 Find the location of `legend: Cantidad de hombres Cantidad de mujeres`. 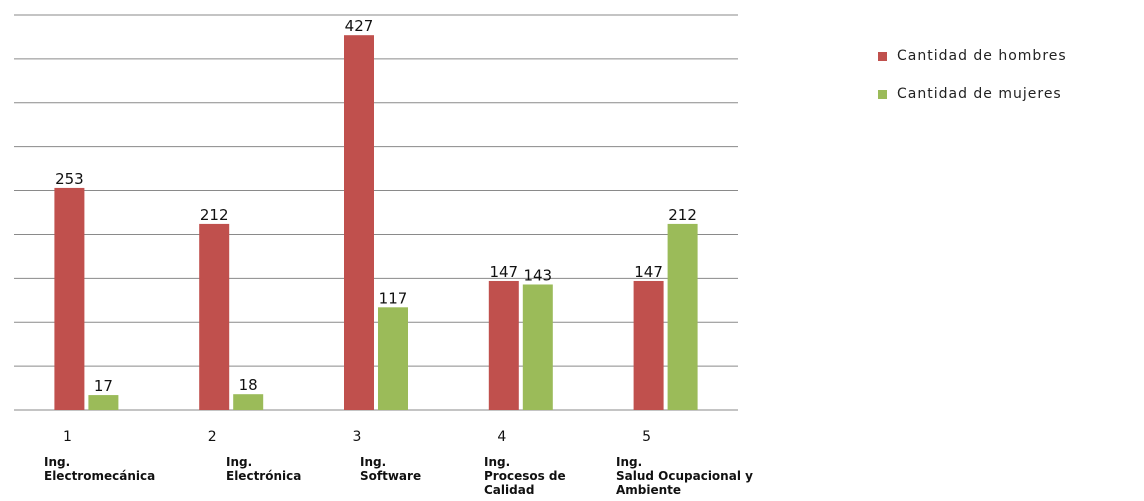

legend: Cantidad de hombres Cantidad de mujeres is located at coordinates (972, 84).